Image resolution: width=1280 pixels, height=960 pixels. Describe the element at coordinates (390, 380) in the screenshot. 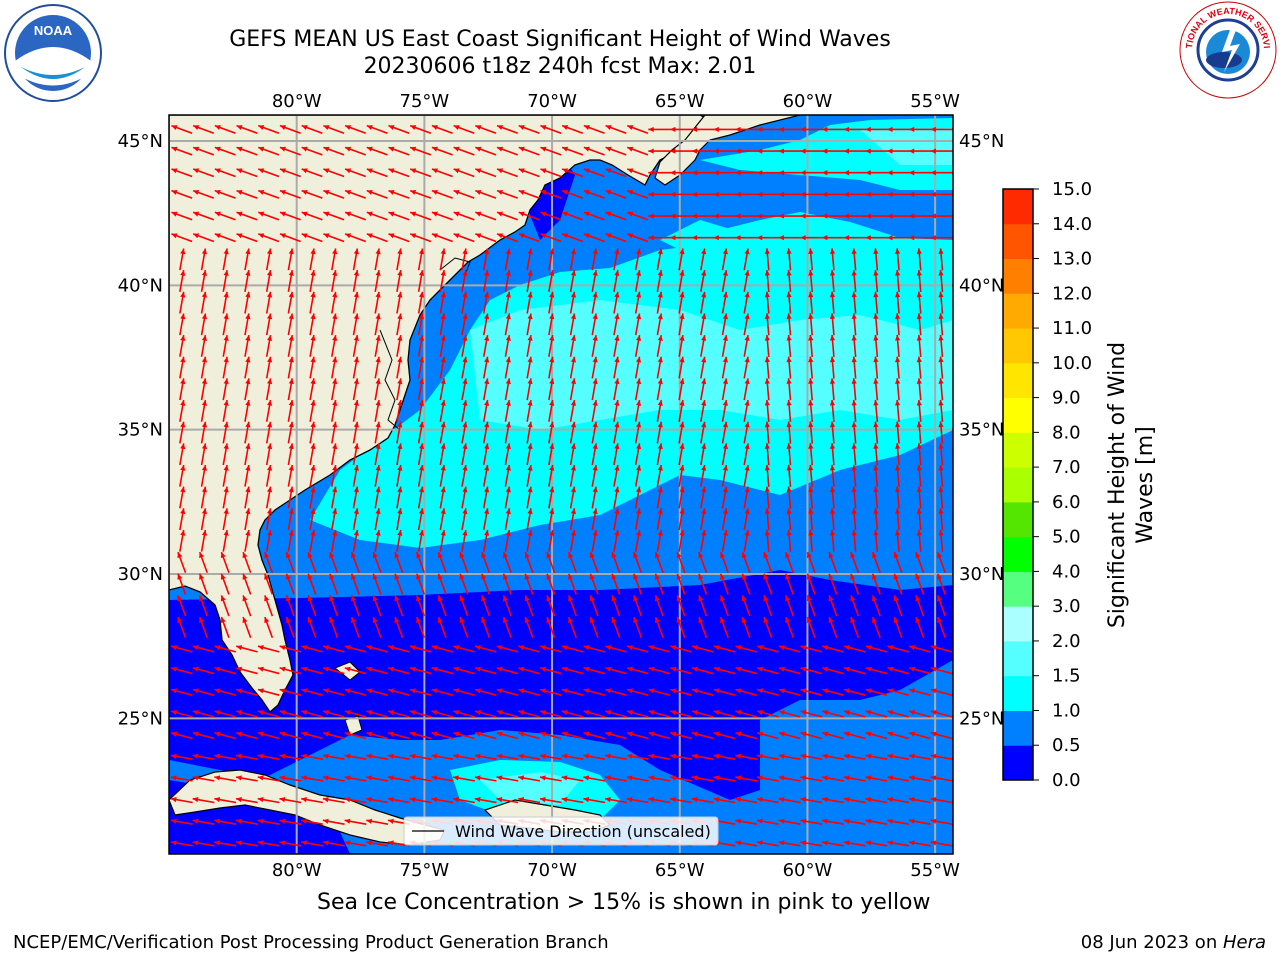

I see `chesapeake` at that location.